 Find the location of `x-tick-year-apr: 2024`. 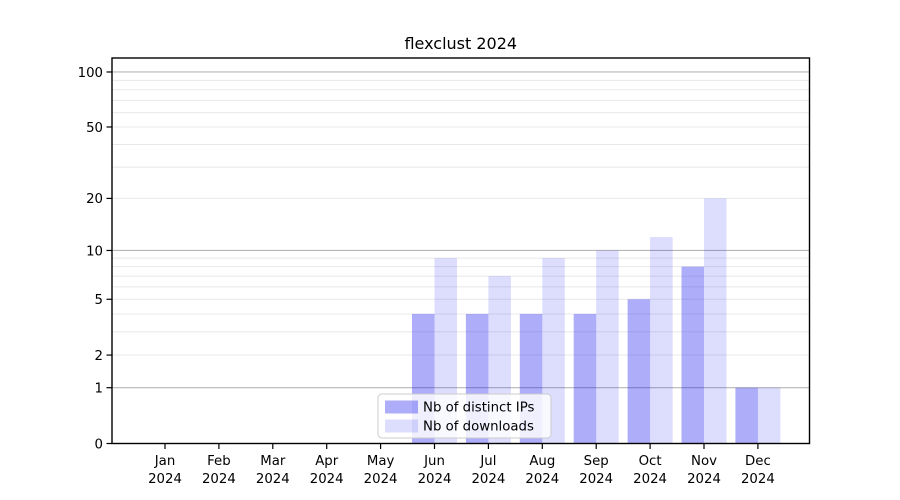

x-tick-year-apr: 2024 is located at coordinates (327, 479).